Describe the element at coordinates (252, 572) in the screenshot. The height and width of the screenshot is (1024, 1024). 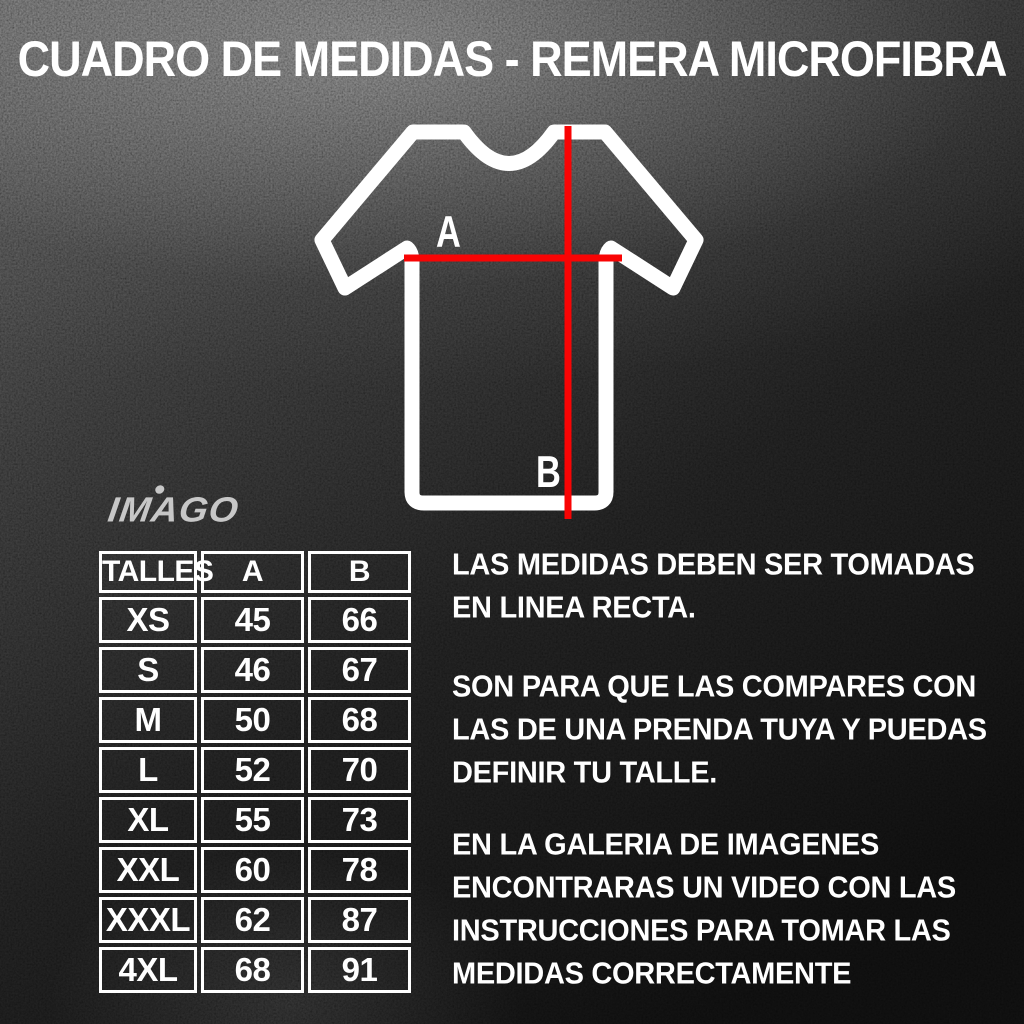
I see `col-header-a: A` at that location.